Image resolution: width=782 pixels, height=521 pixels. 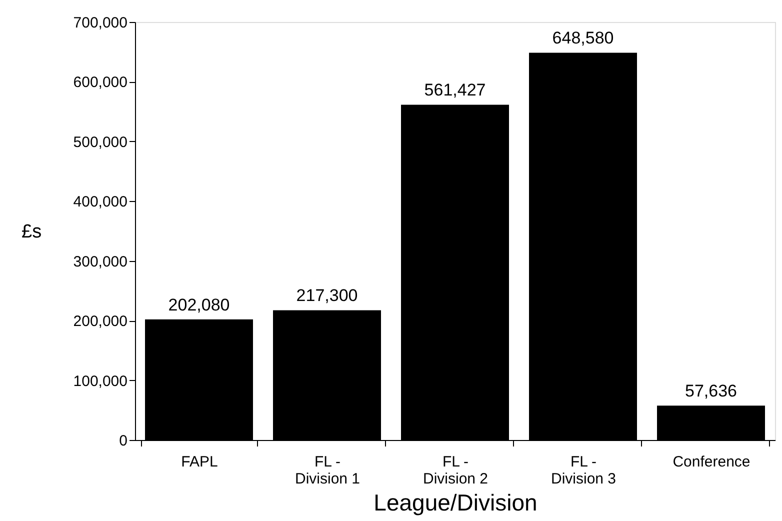 I want to click on x-tick-label: Conference, so click(x=711, y=462).